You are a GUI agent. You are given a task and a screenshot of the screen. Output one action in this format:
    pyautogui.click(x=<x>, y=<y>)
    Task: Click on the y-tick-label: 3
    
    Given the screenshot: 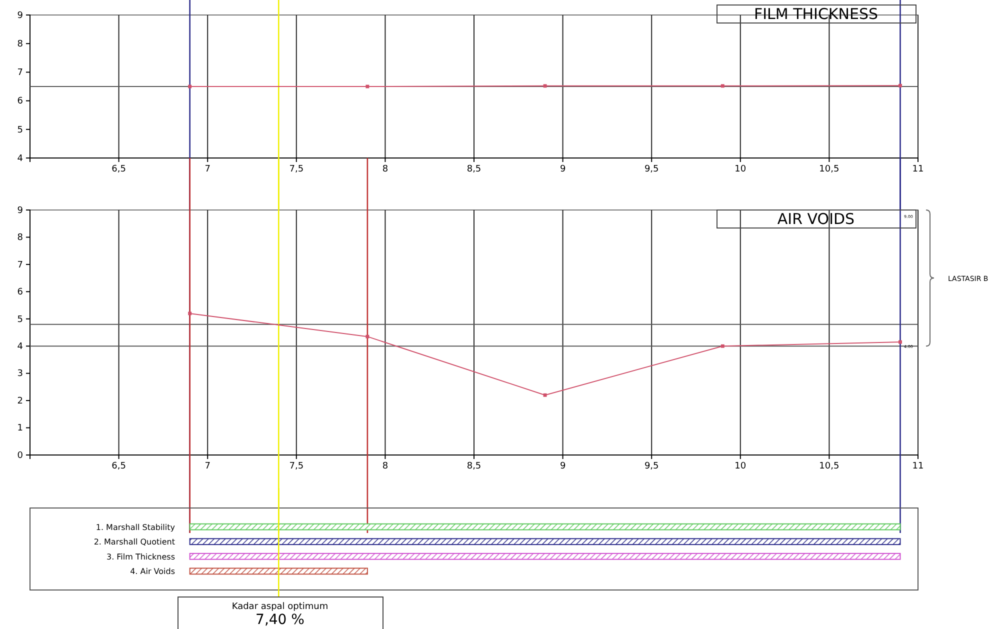 What is the action you would take?
    pyautogui.click(x=20, y=374)
    